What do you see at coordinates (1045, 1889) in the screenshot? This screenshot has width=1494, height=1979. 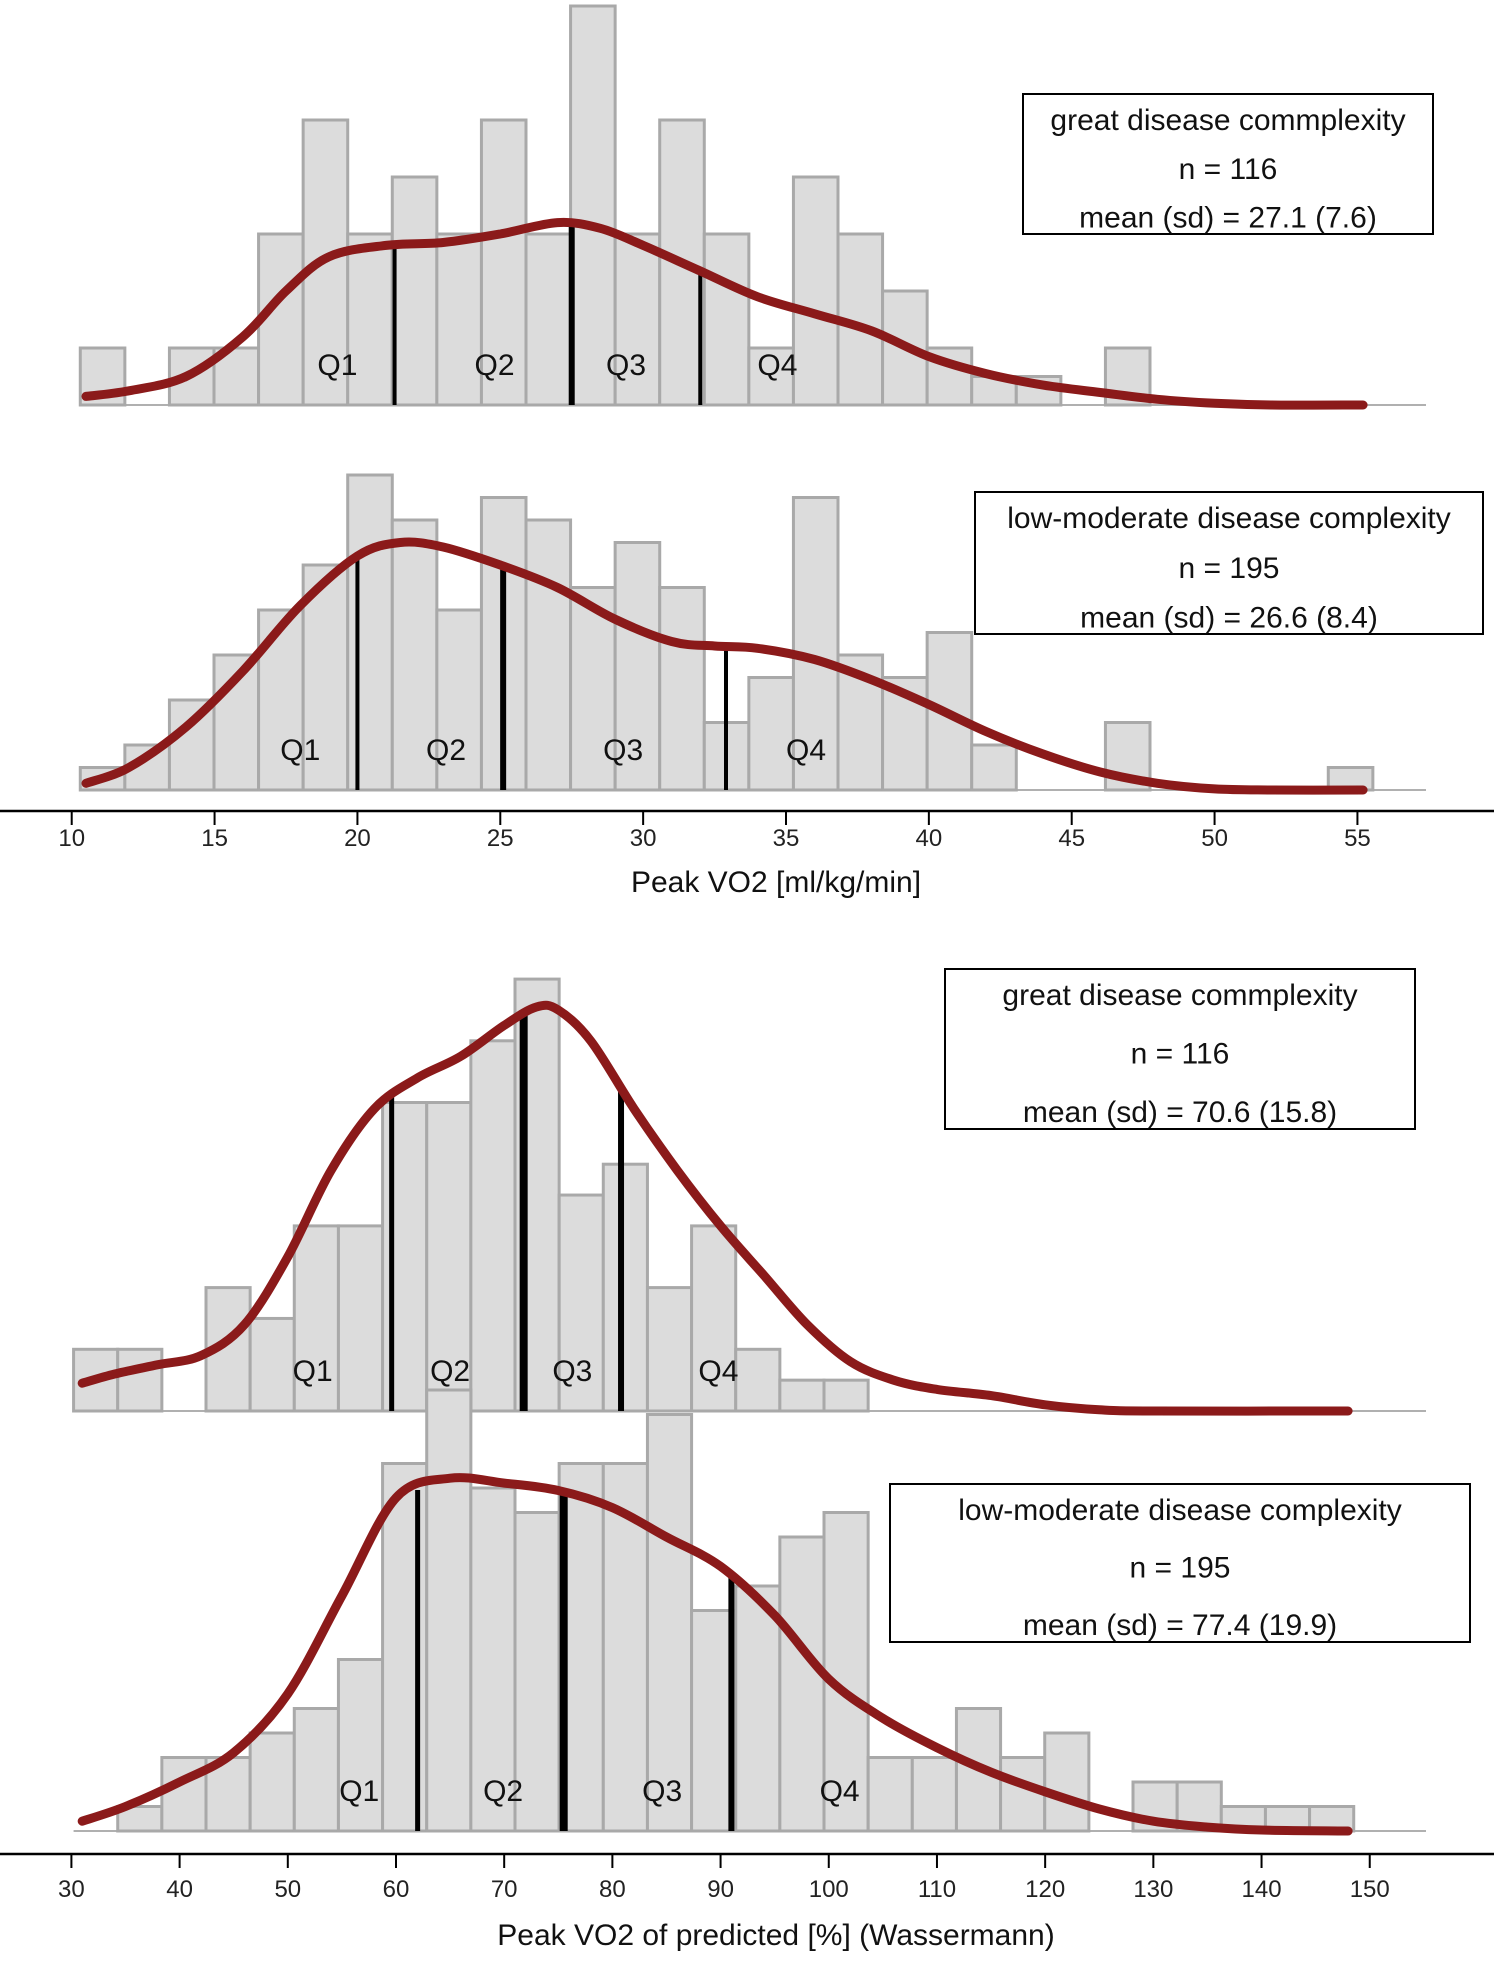 I see `x-tick-label: 120` at bounding box center [1045, 1889].